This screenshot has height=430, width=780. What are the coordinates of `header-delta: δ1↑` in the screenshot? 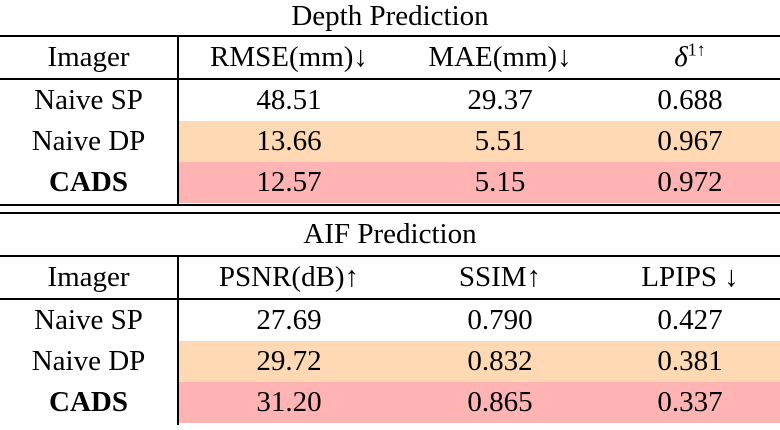 It's located at (690, 57).